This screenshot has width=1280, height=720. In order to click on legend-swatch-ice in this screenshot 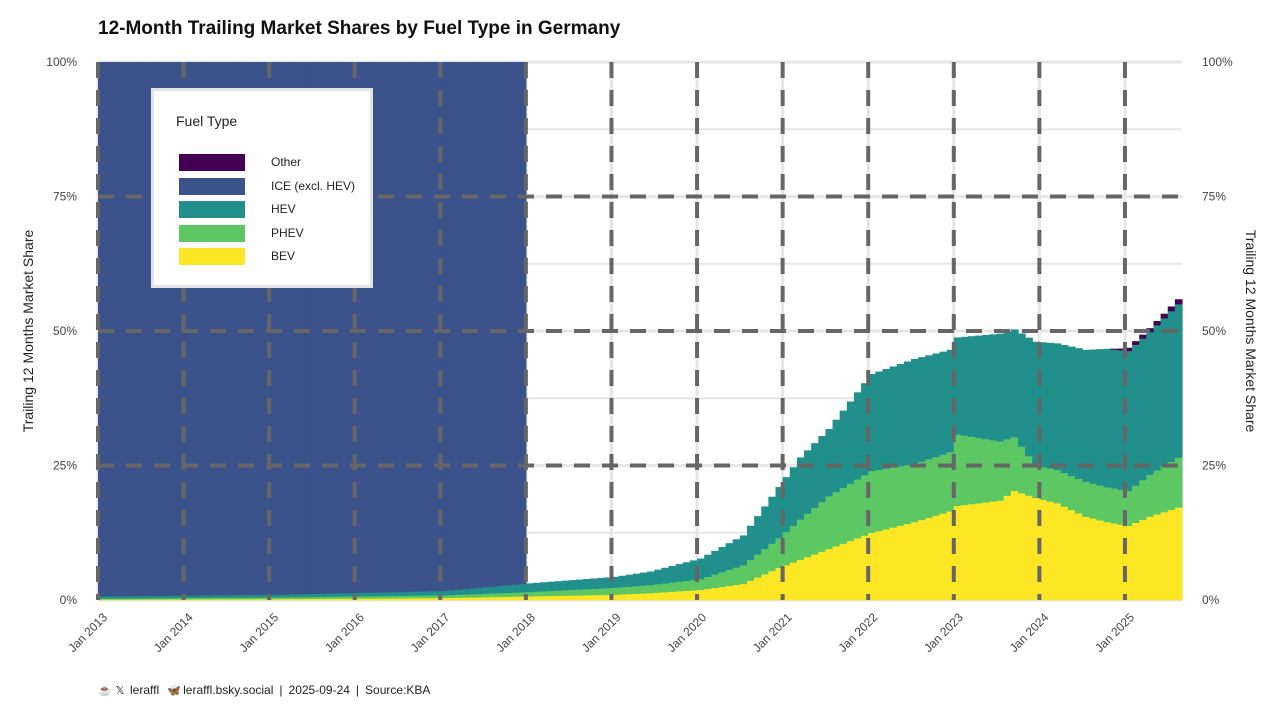, I will do `click(212, 186)`.